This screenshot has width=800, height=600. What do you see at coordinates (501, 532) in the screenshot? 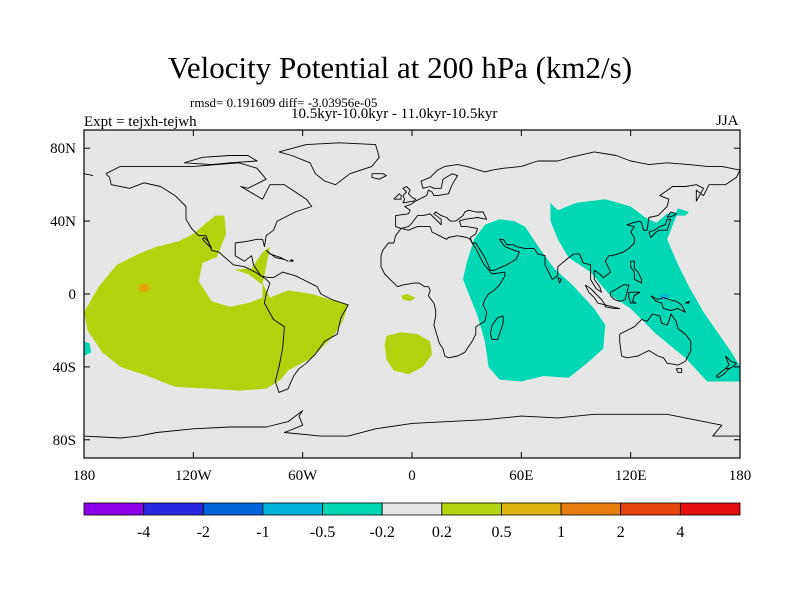
I see `colorbar-label: 0.5` at bounding box center [501, 532].